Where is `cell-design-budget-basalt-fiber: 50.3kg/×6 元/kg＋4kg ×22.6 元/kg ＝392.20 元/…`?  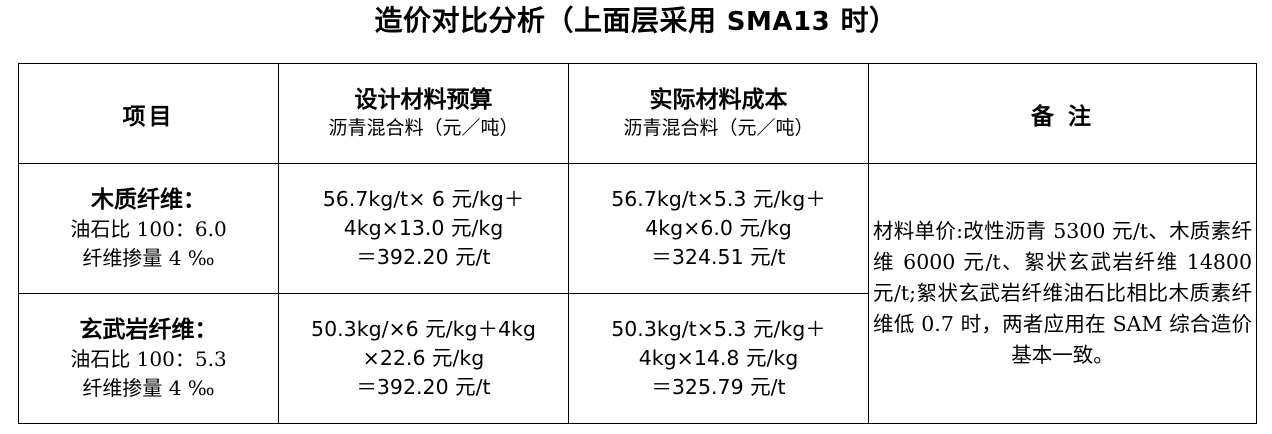 cell-design-budget-basalt-fiber: 50.3kg/×6 元/kg＋4kg ×22.6 元/kg ＝392.20 元/… is located at coordinates (423, 358).